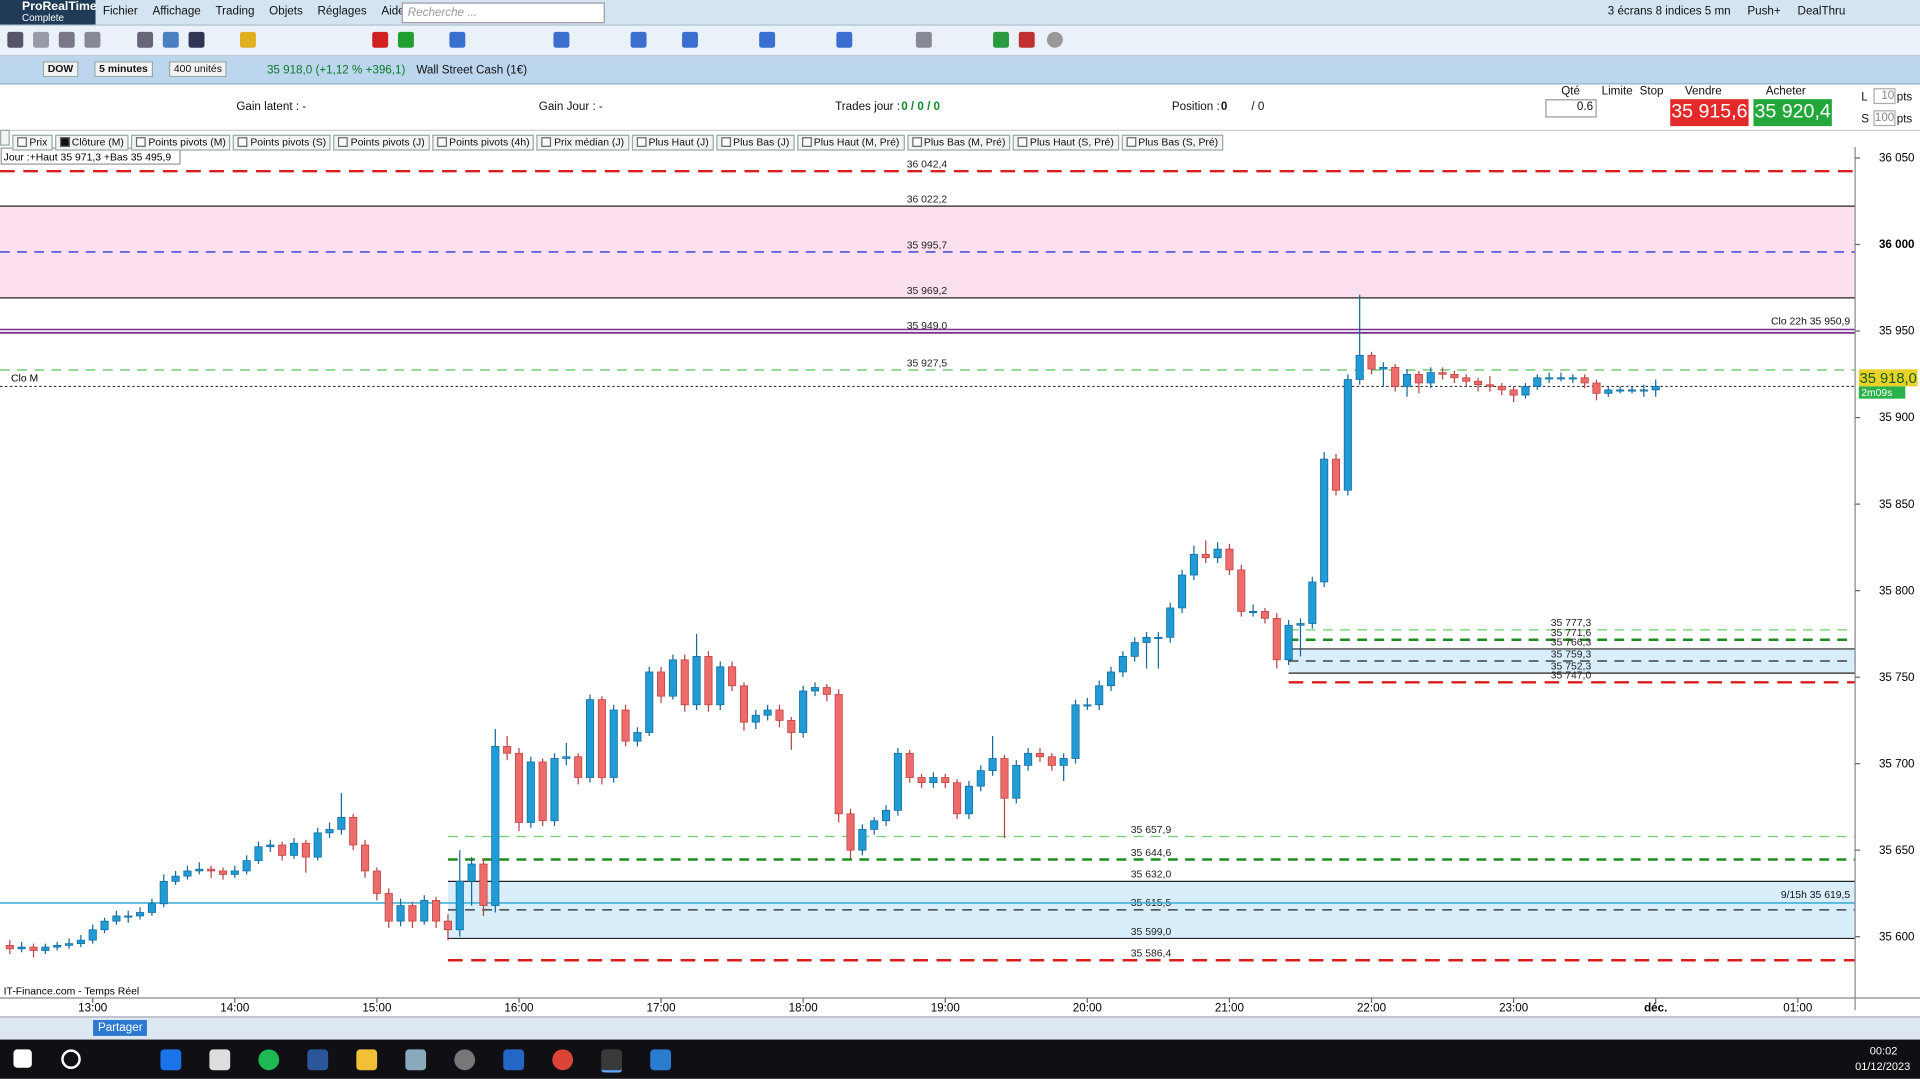 Image resolution: width=1920 pixels, height=1079 pixels. What do you see at coordinates (1172, 142) in the screenshot?
I see `indicator-button: Plus Bas (S, Pré)` at bounding box center [1172, 142].